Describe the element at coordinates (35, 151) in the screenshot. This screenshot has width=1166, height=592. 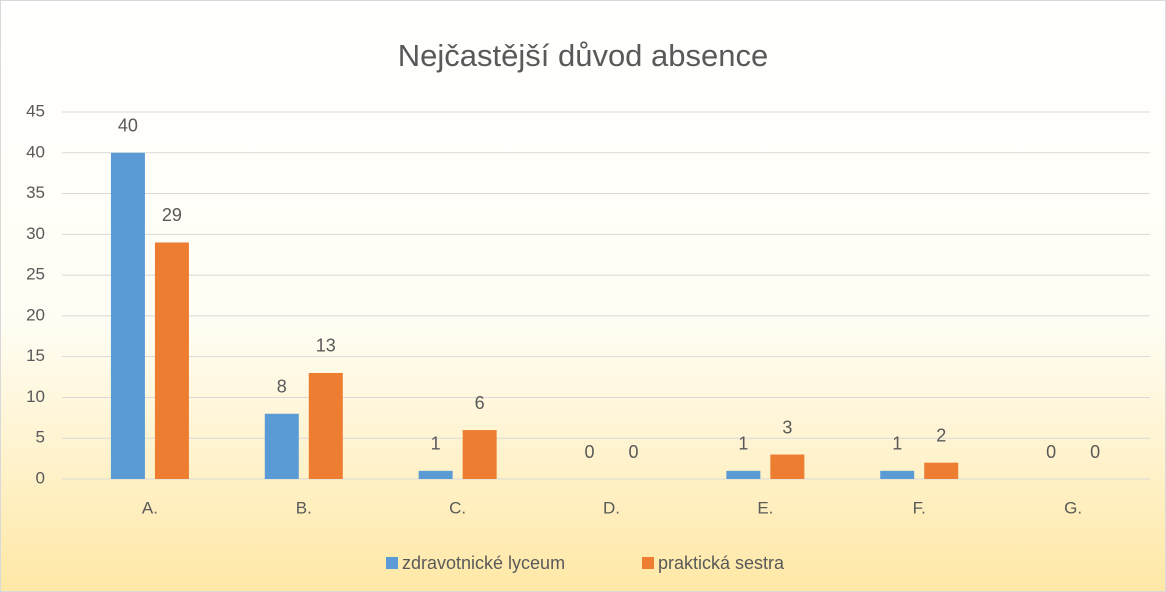
I see `y-tick-label: 40` at that location.